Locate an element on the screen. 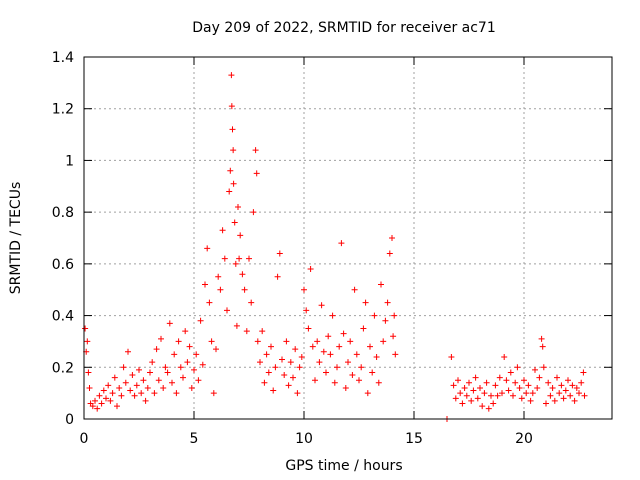  x-axis-label: GPS time / hours is located at coordinates (343, 466).